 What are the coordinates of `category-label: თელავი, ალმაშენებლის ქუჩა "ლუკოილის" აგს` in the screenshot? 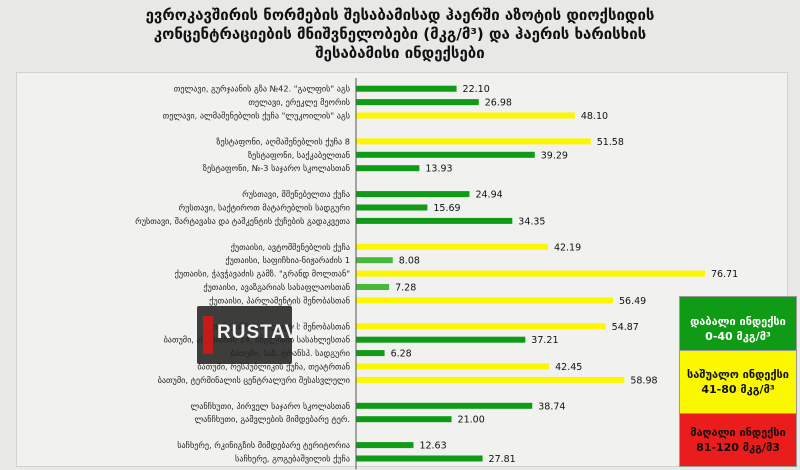 It's located at (256, 116).